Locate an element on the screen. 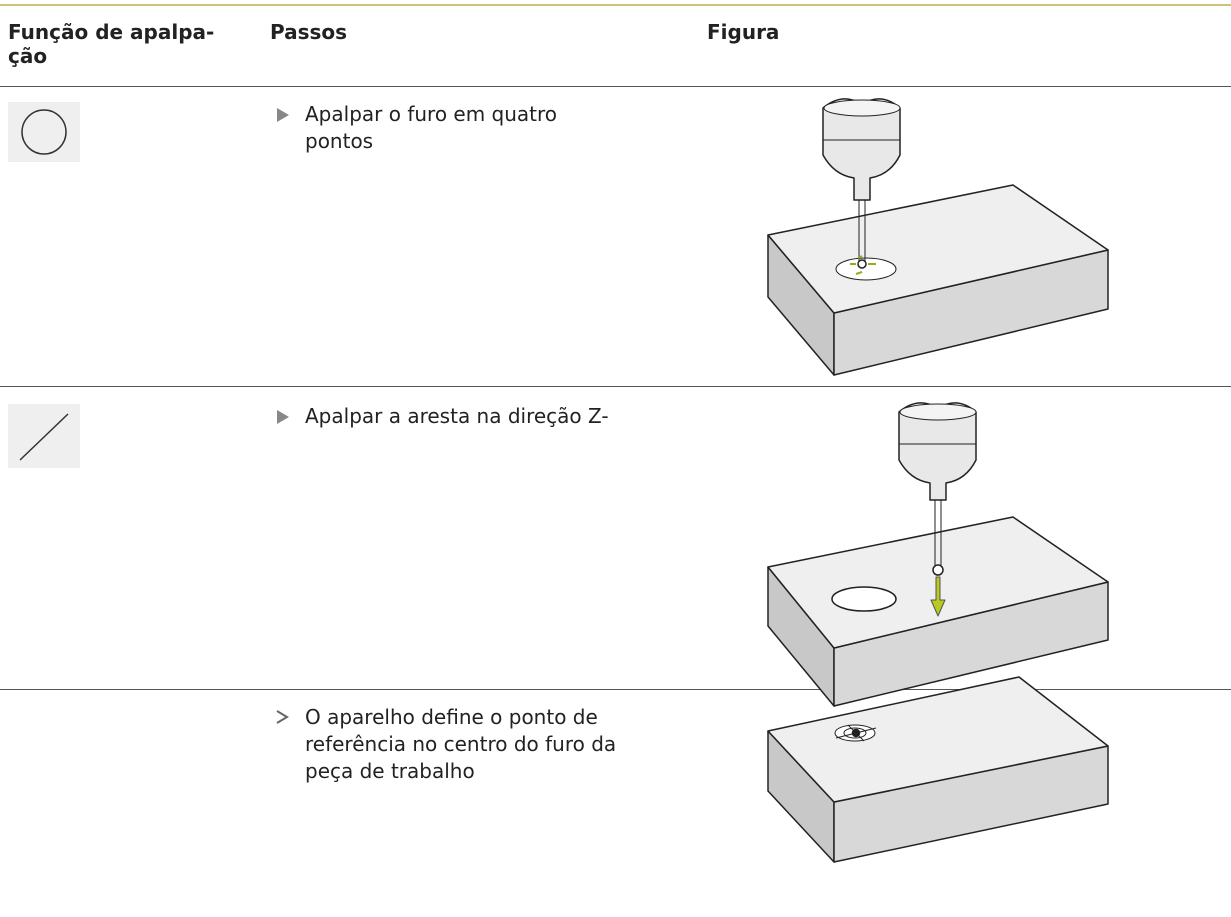  step-line: Apalpar o furo em quatro is located at coordinates (431, 114).